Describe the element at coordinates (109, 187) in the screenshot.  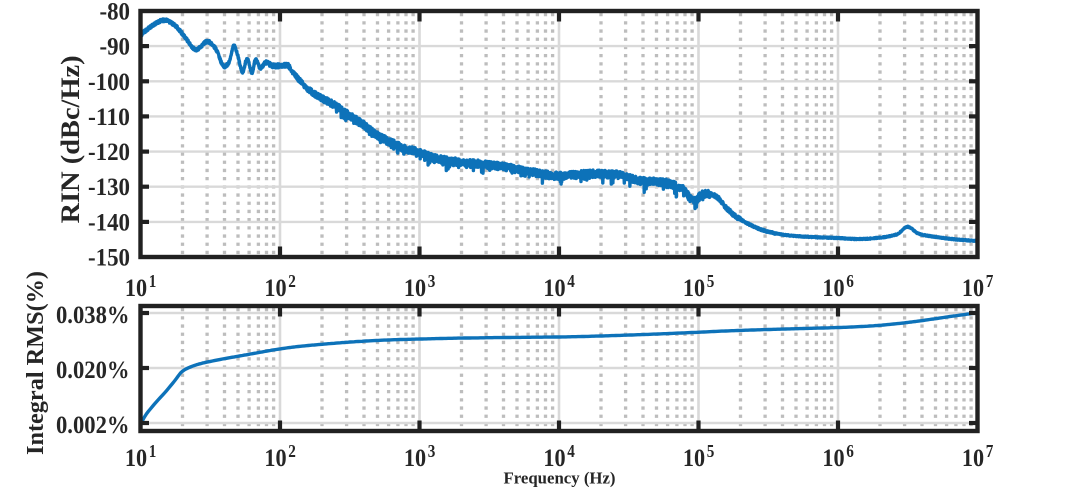
I see `svg-text: -130` at that location.